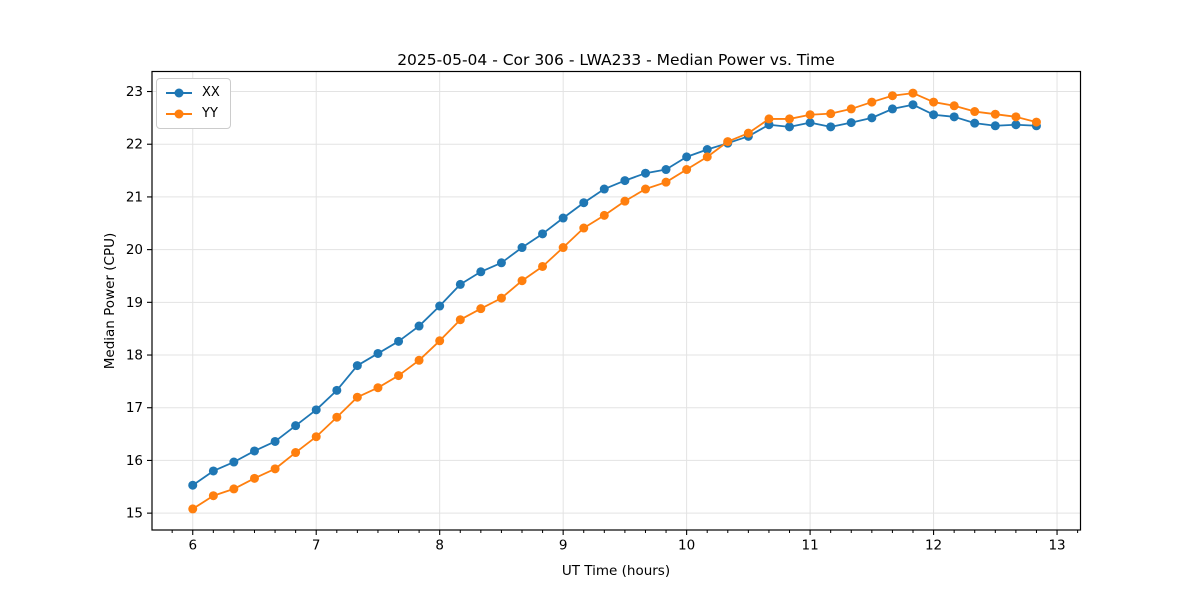  I want to click on svg-text: 10, so click(686, 546).